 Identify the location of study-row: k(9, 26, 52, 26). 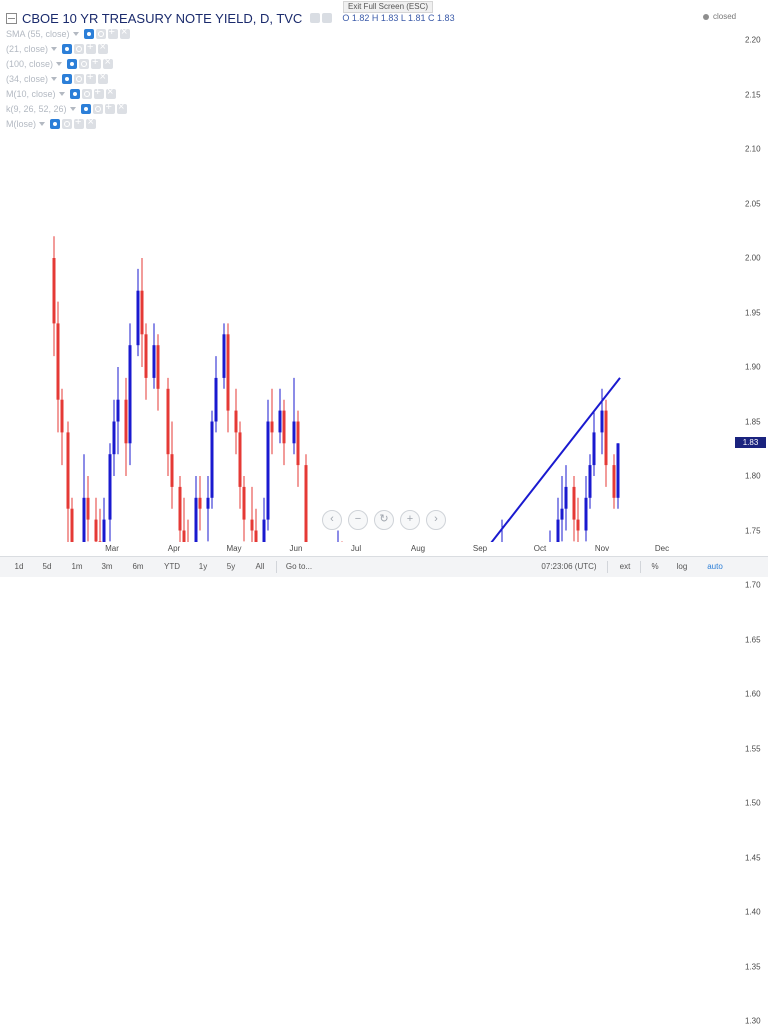
(67, 108).